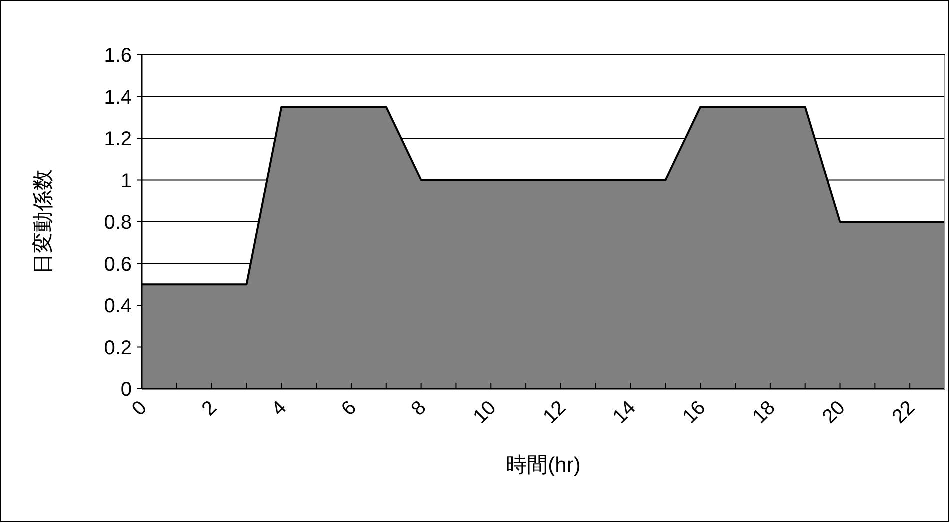  I want to click on y-tick-label: 1, so click(126, 181).